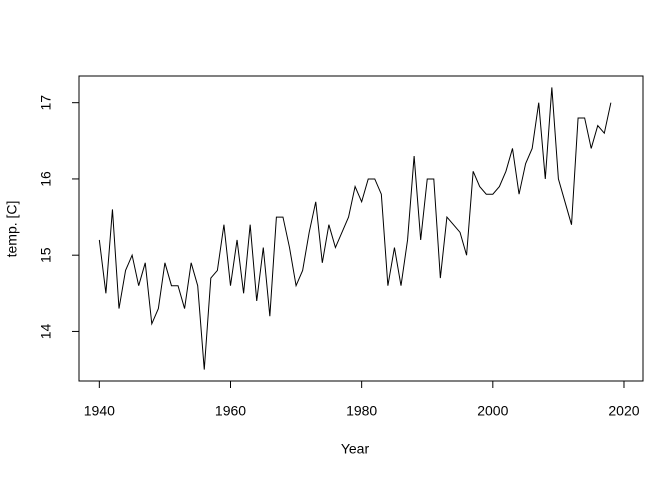 The image size is (672, 480). I want to click on y-tick-label: 17, so click(46, 103).